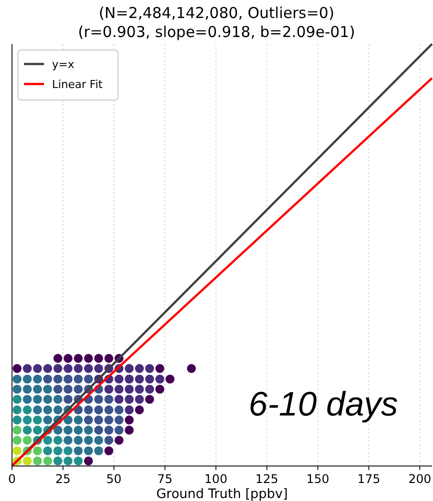  What do you see at coordinates (323, 404) in the screenshot?
I see `annotation: 6-10 days` at bounding box center [323, 404].